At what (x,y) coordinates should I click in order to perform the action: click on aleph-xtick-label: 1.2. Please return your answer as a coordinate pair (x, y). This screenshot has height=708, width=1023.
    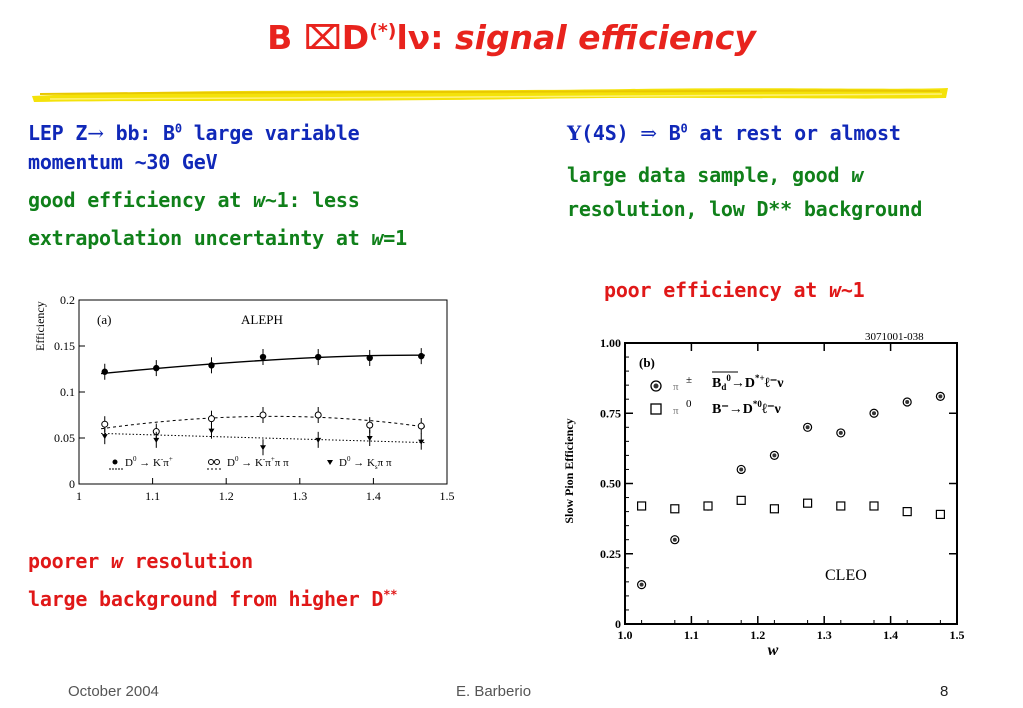
    Looking at the image, I should click on (226, 496).